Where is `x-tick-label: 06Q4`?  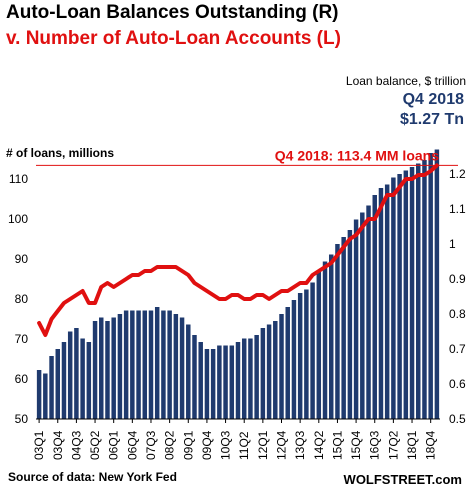
x-tick-label: 06Q4 is located at coordinates (132, 445).